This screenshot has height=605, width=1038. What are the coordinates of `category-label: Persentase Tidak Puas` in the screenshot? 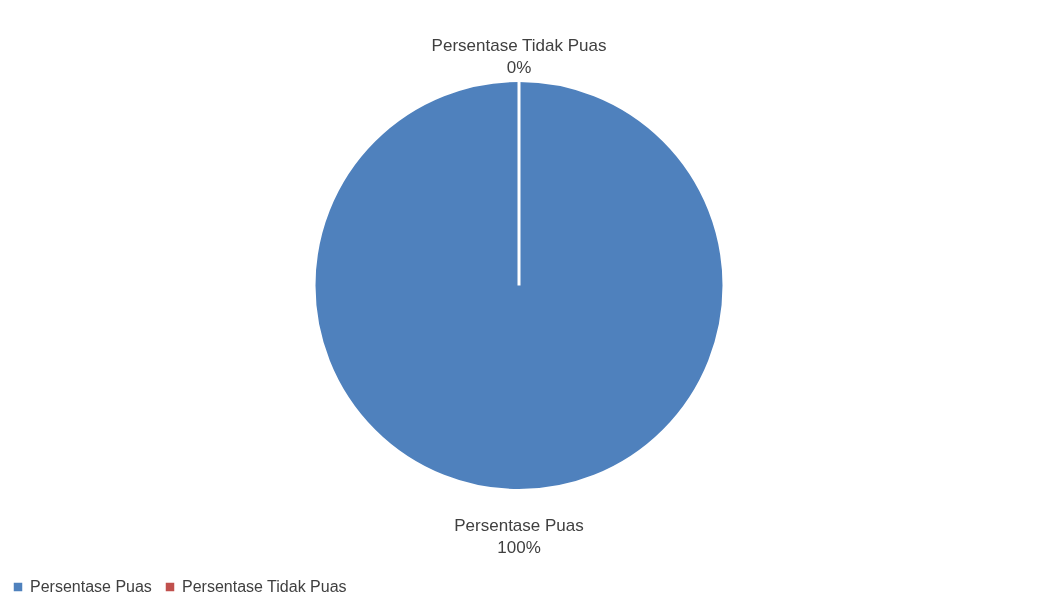 It's located at (519, 45).